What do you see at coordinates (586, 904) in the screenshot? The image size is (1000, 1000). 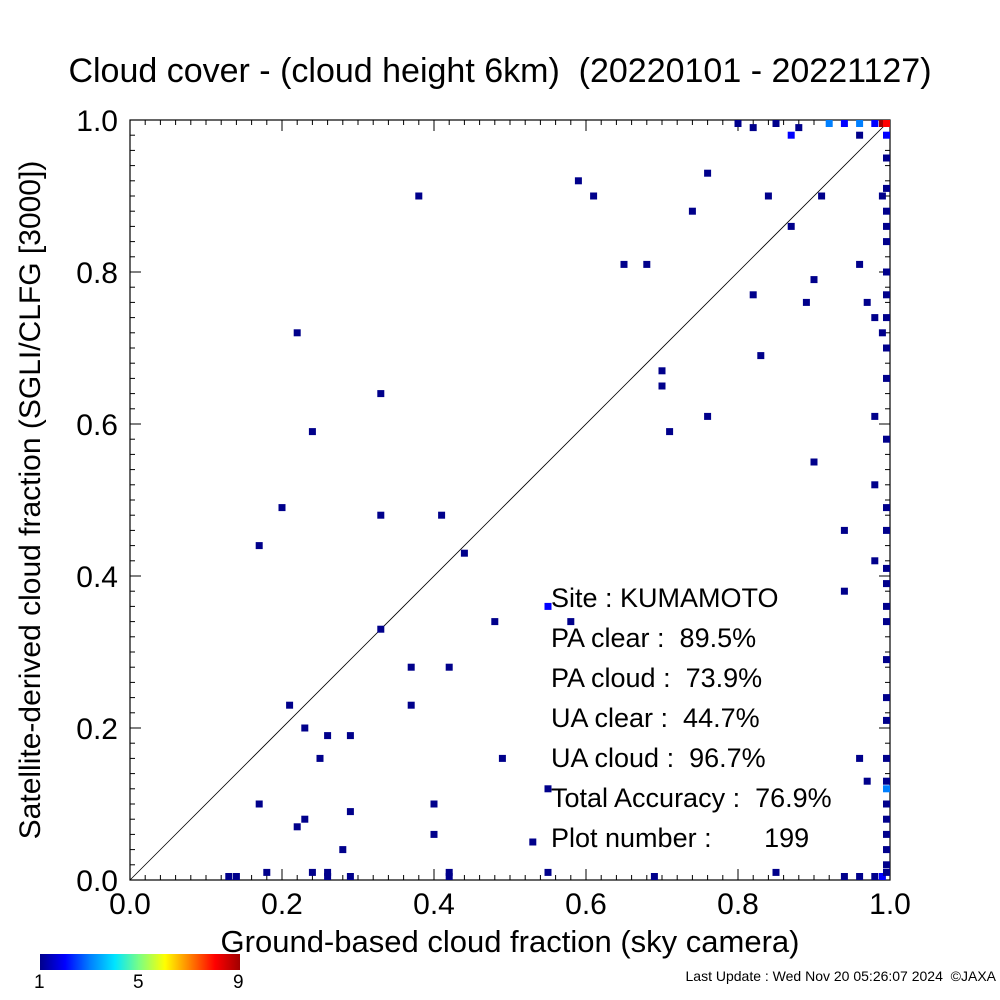 I see `x-tick-label: 0.6` at bounding box center [586, 904].